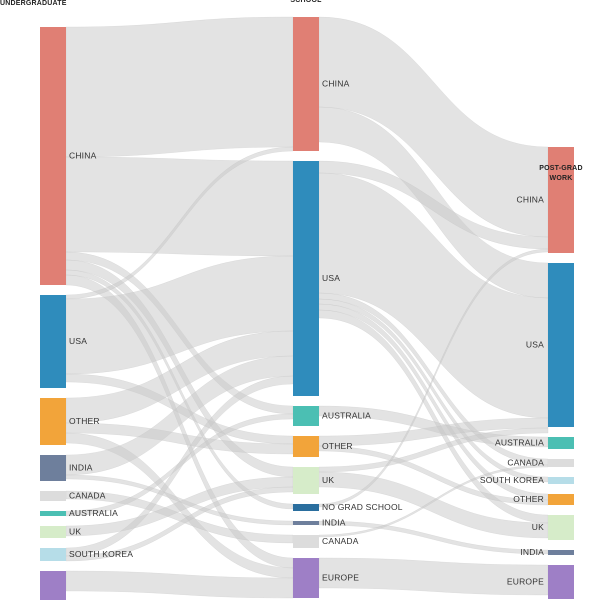 The width and height of the screenshot is (593, 600). What do you see at coordinates (362, 507) in the screenshot?
I see `node-label: NO GRAD SCHOOL` at bounding box center [362, 507].